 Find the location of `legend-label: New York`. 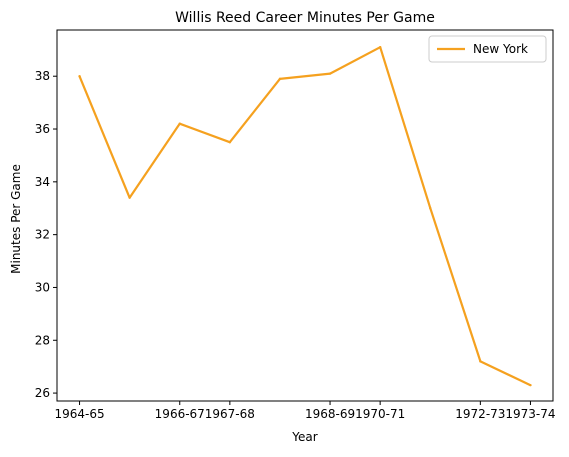

legend-label: New York is located at coordinates (500, 49).